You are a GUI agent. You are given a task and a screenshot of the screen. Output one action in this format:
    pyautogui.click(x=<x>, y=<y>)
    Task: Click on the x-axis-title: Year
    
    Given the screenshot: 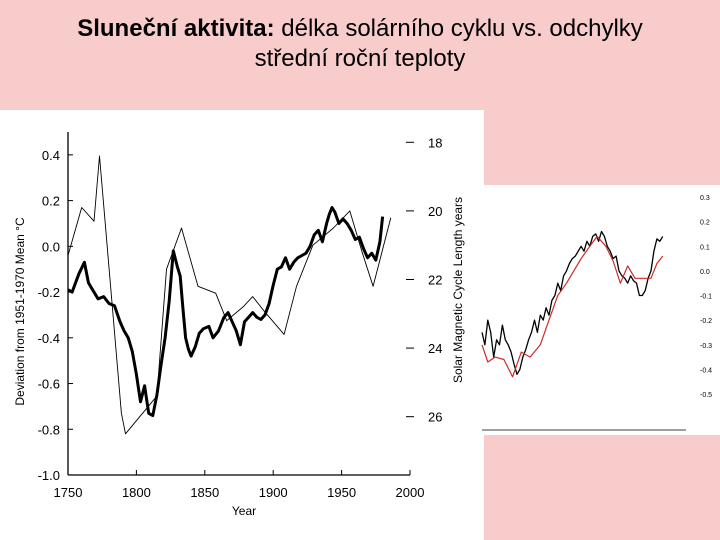 What is the action you would take?
    pyautogui.click(x=244, y=511)
    